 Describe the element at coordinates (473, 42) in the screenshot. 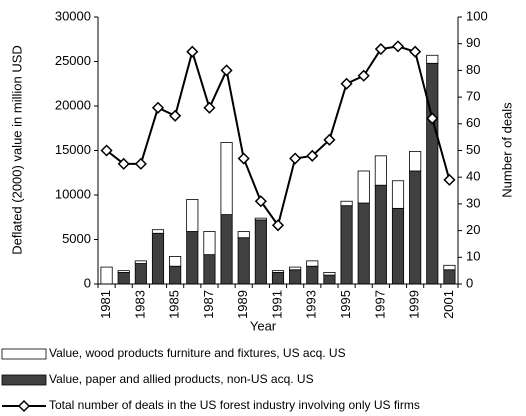

I see `y2-tick-label: 90` at that location.